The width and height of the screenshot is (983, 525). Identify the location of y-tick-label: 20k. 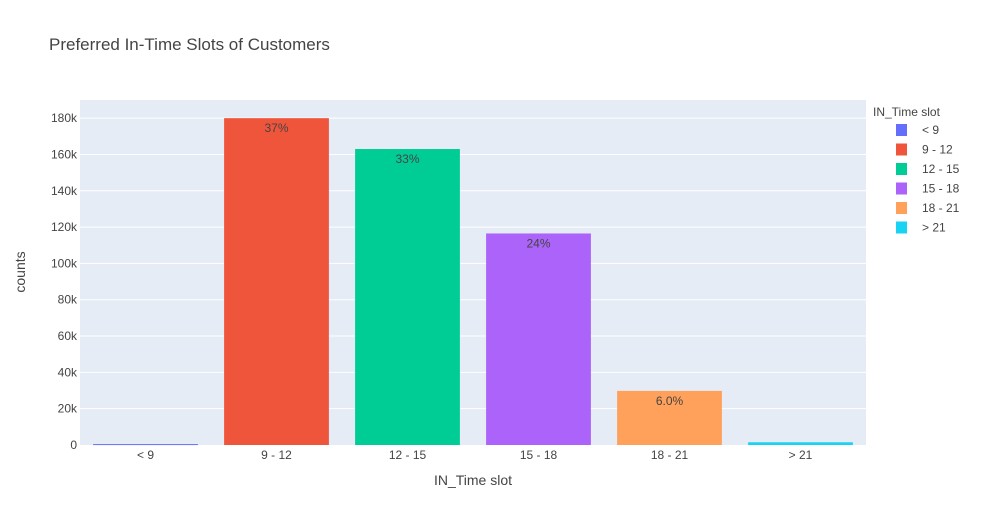
(68, 409).